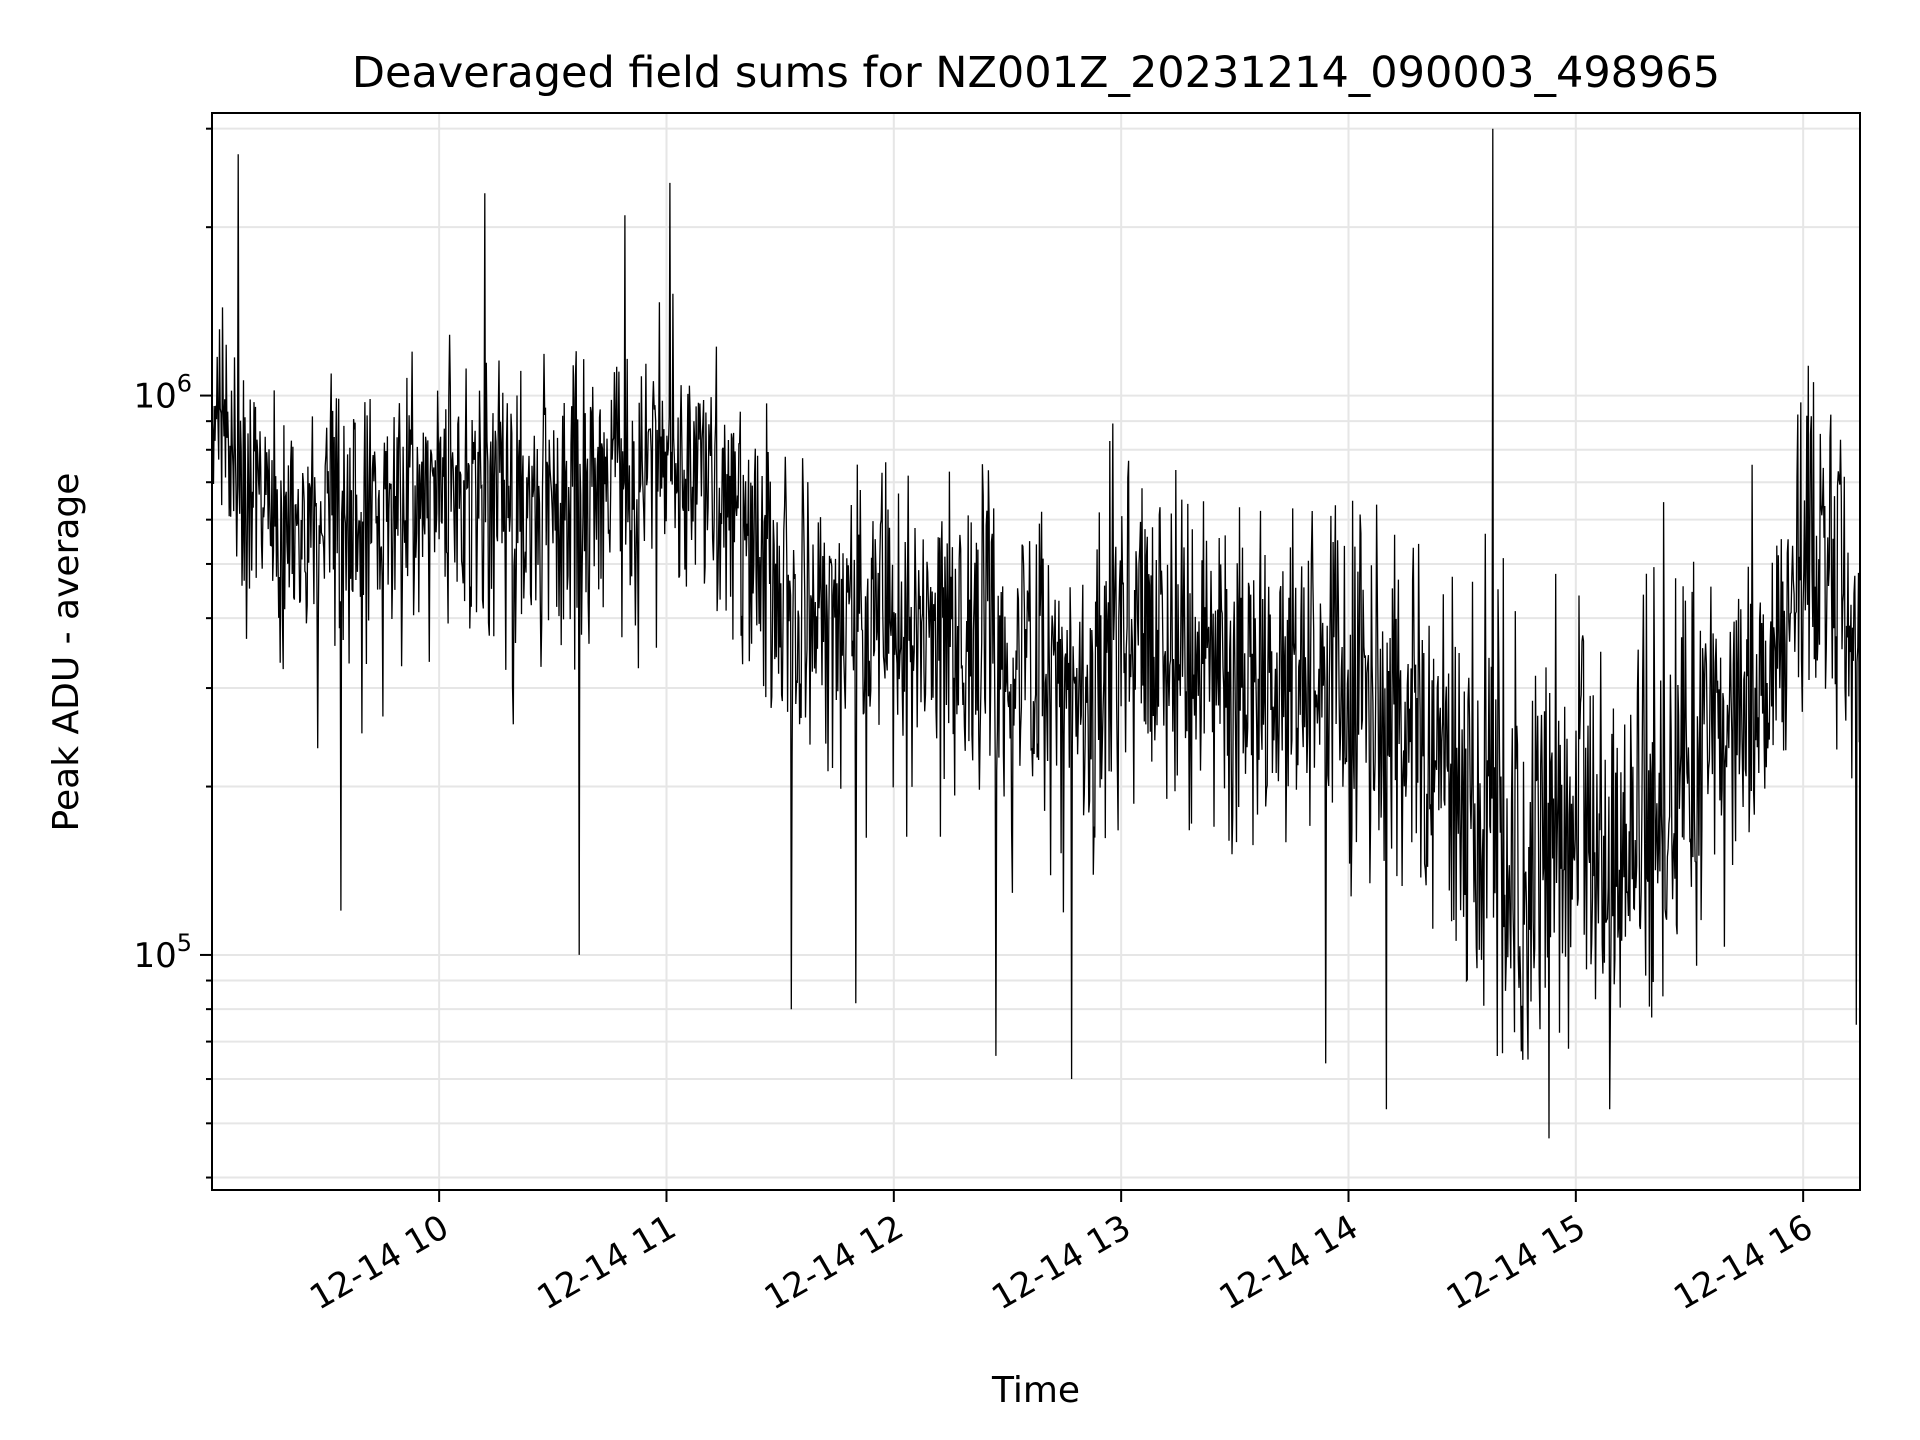 Image resolution: width=1920 pixels, height=1440 pixels. Describe the element at coordinates (66, 652) in the screenshot. I see `y-axis-label: Peak ADU - average` at that location.